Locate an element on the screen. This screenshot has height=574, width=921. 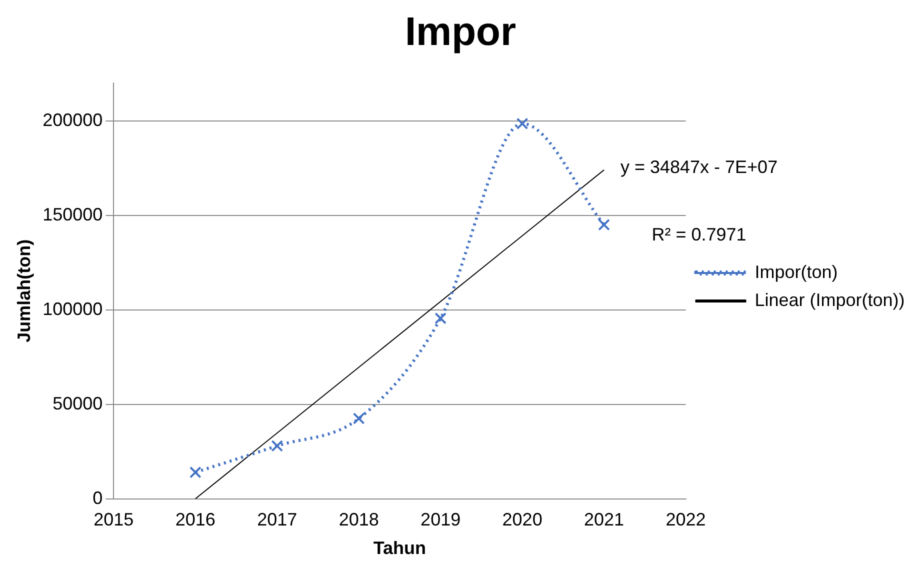
x-tick-label: 2021 is located at coordinates (604, 520).